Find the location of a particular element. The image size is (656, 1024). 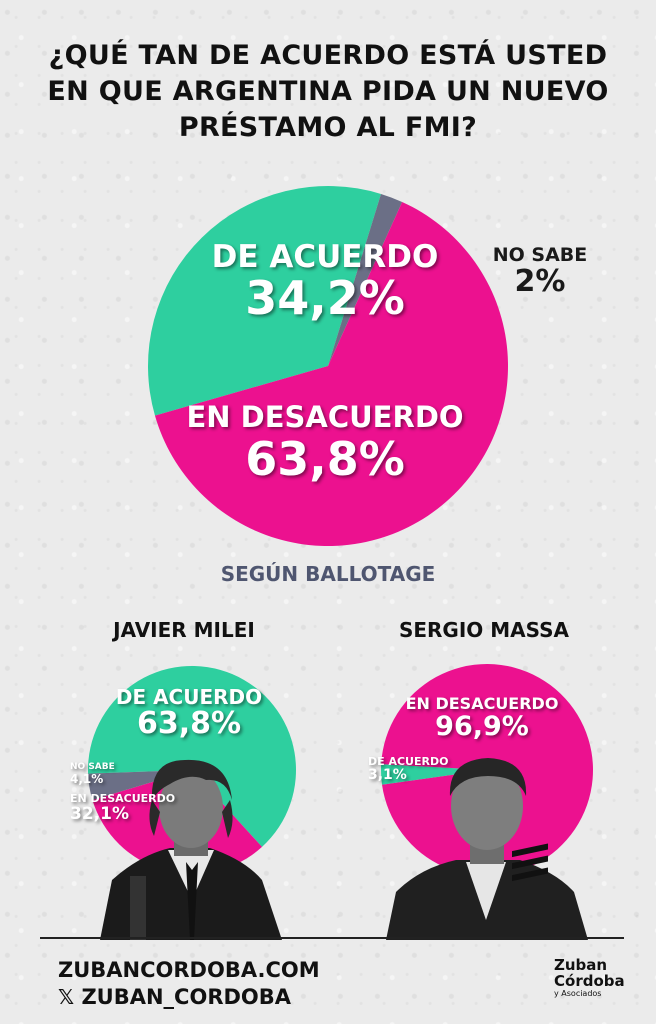

main-slice-de-acuerdo is located at coordinates (264, 301).